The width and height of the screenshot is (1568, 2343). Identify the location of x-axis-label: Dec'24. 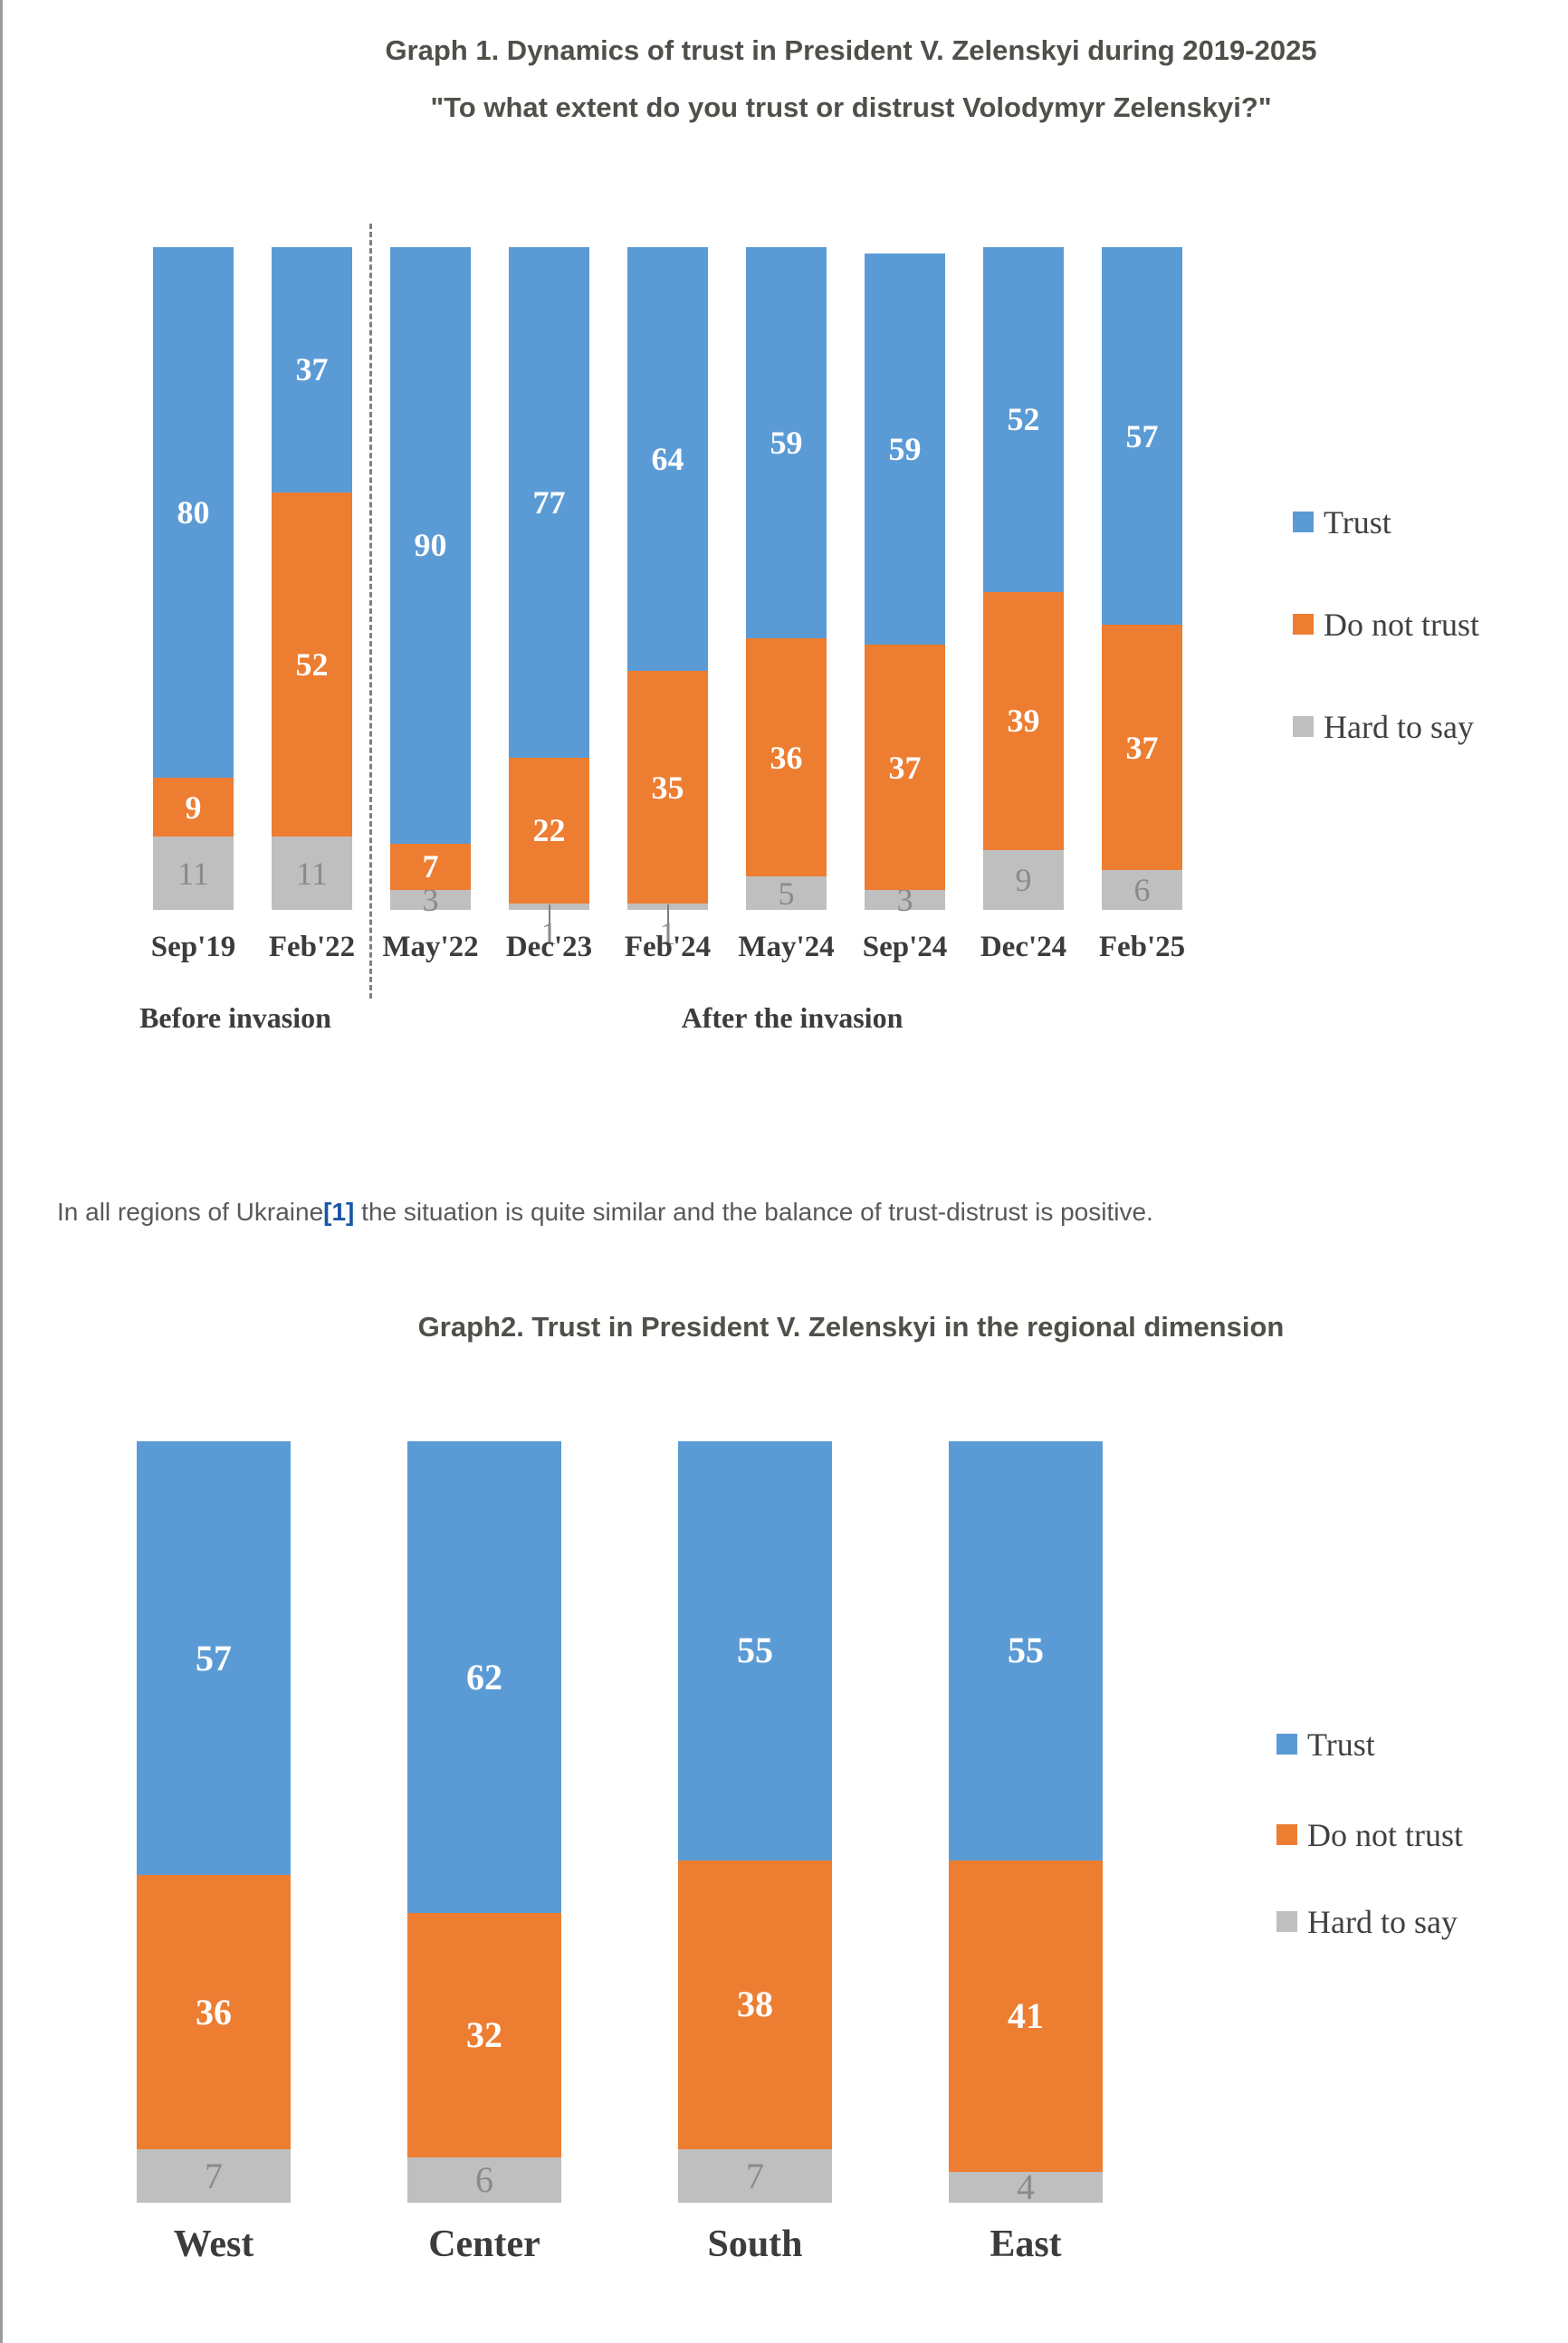
(1024, 947).